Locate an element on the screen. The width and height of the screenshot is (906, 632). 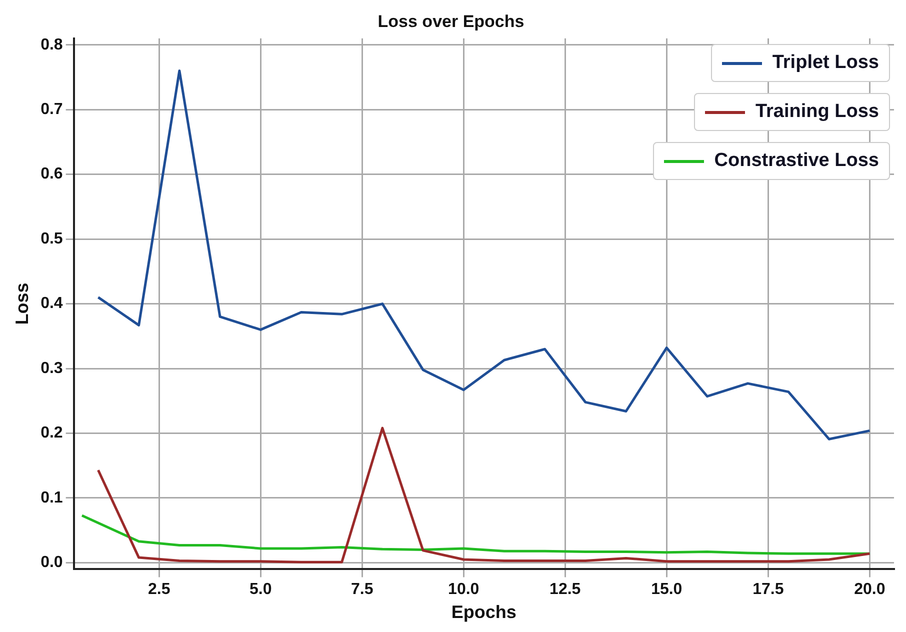
legend-label: Triplet Loss is located at coordinates (825, 63).